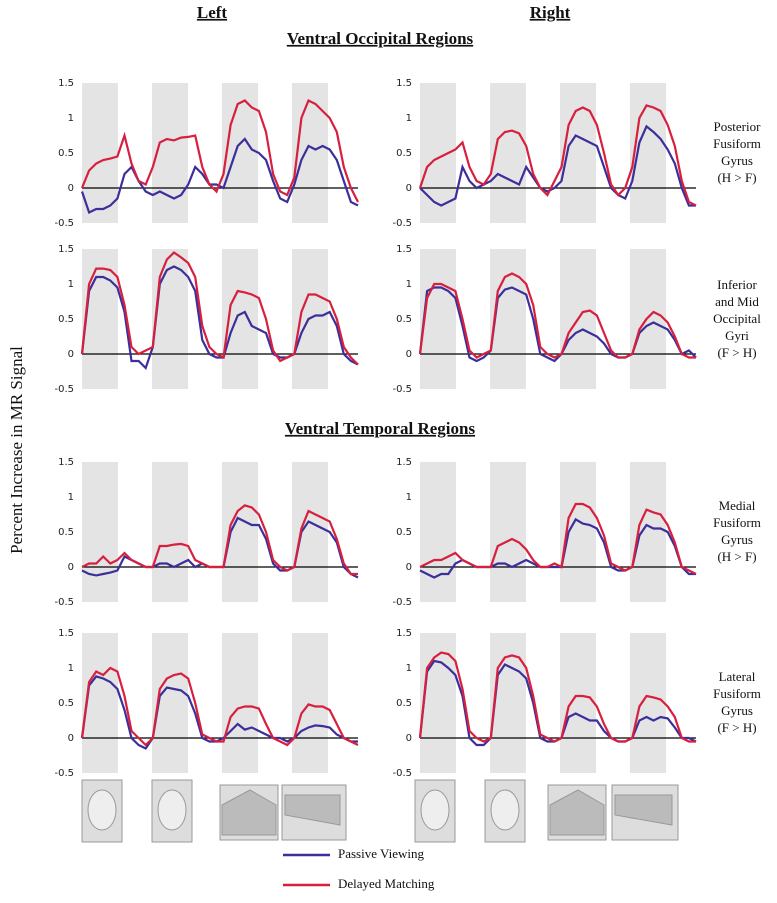 This screenshot has width=777, height=903. I want to click on region-label: and Mid, so click(737, 301).